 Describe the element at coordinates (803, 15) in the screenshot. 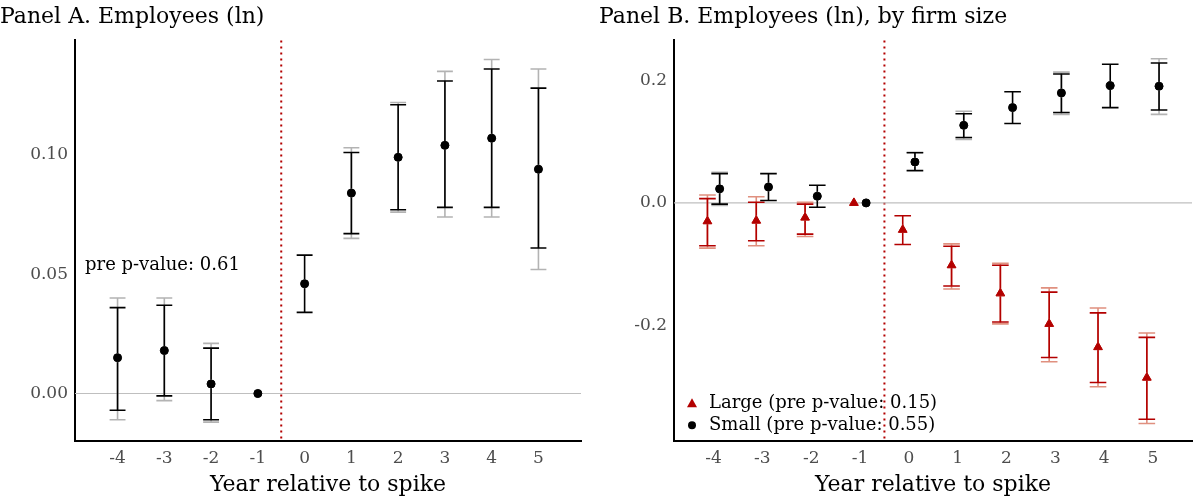

I see `chart-title: Panel B. Employees (ln), by firm size` at that location.